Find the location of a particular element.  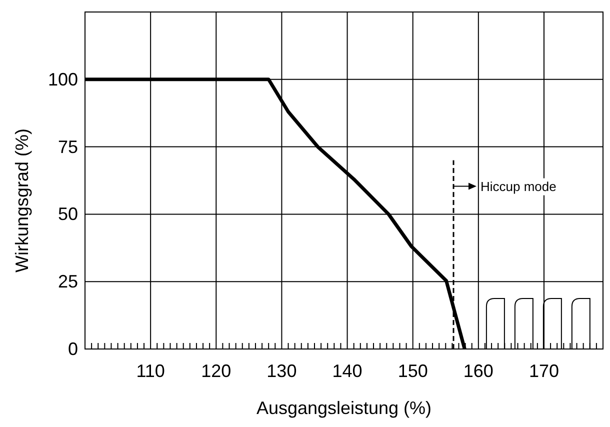

x-tick-label: 120 is located at coordinates (216, 371).